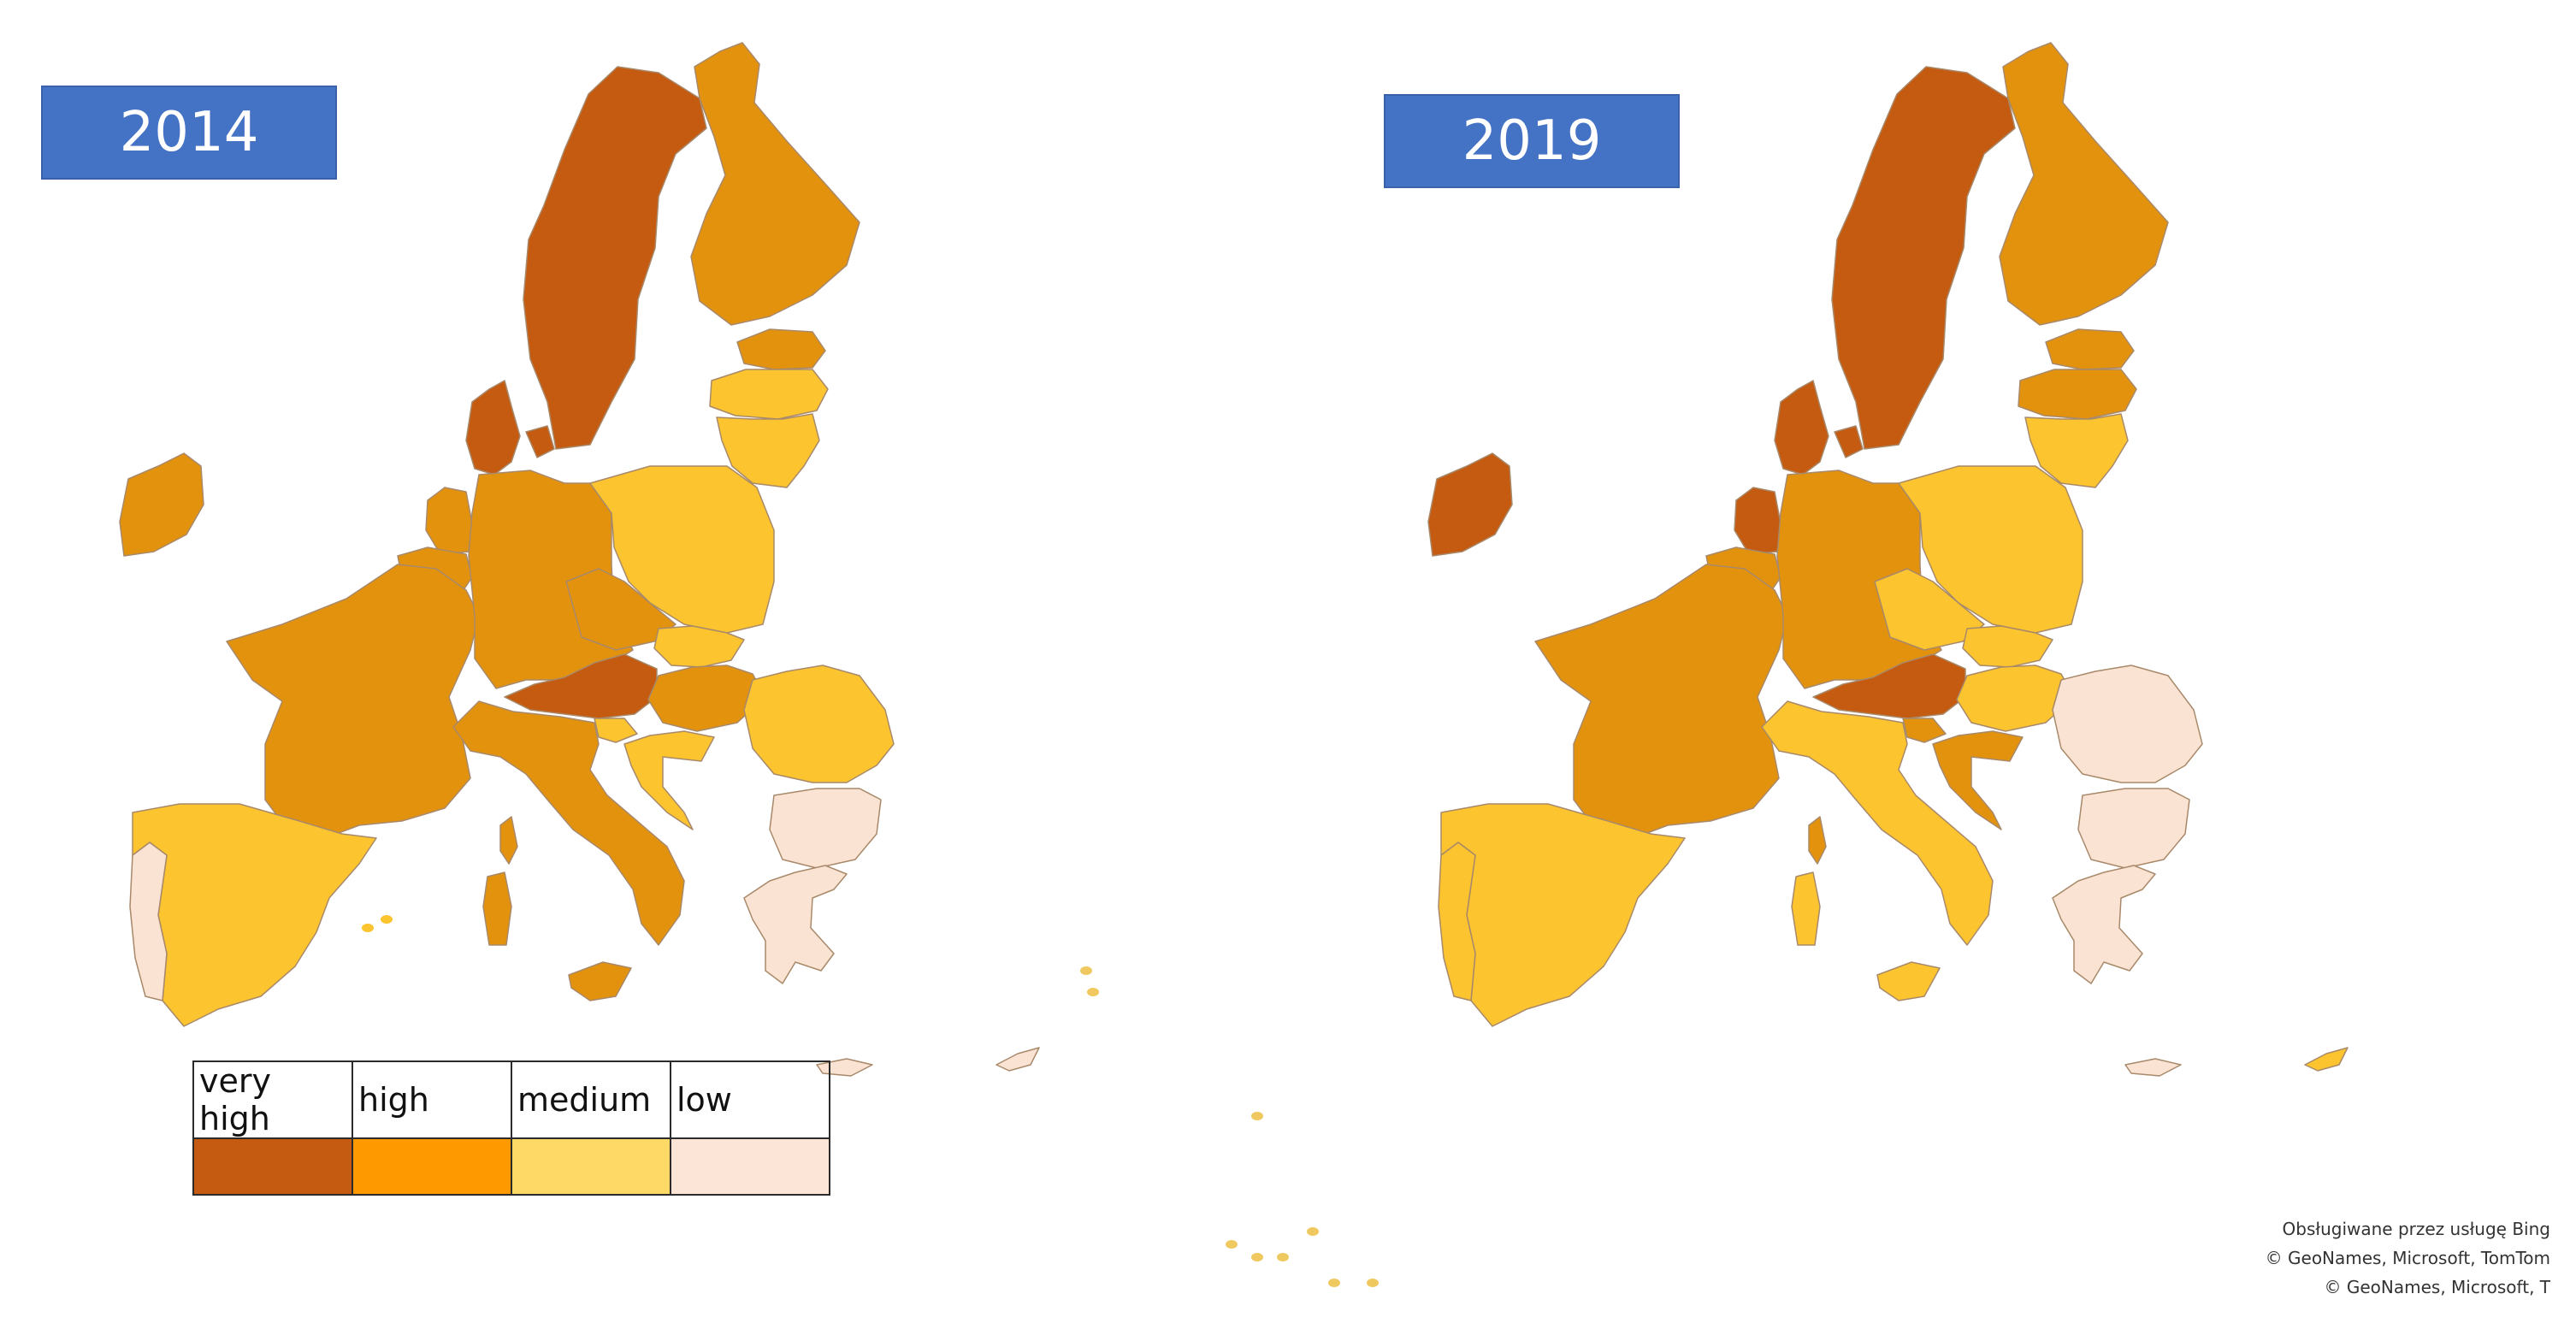  What do you see at coordinates (432, 1166) in the screenshot?
I see `legend-swatch-high` at bounding box center [432, 1166].